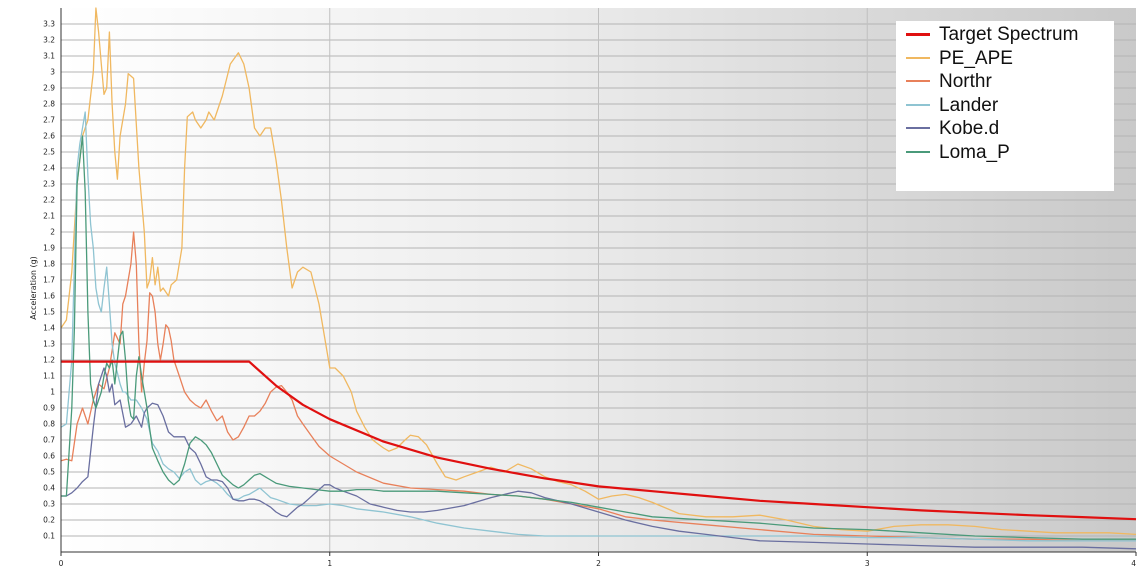  Describe the element at coordinates (49, 440) in the screenshot. I see `y-tick-label: 0.7` at that location.